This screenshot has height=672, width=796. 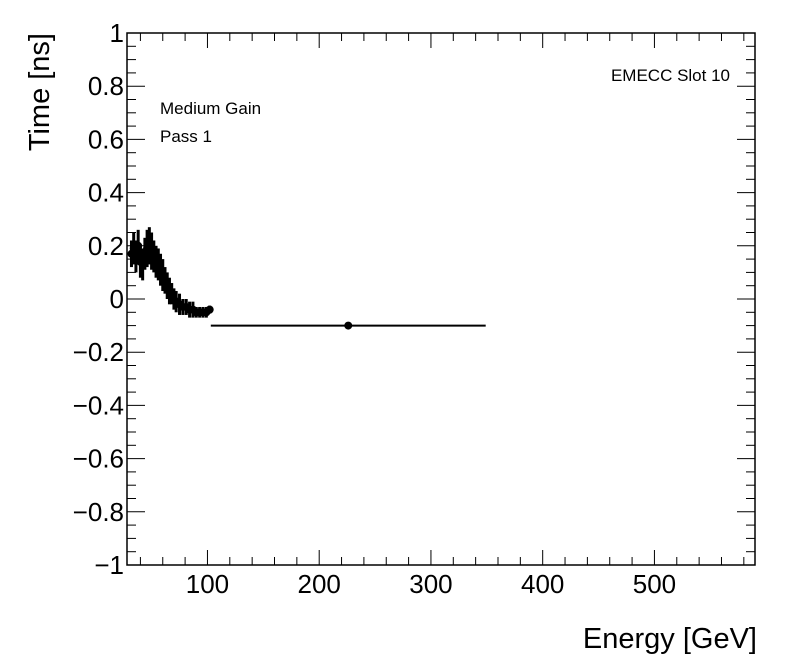 I want to click on y-axis-title: Time [ns], so click(x=40, y=92).